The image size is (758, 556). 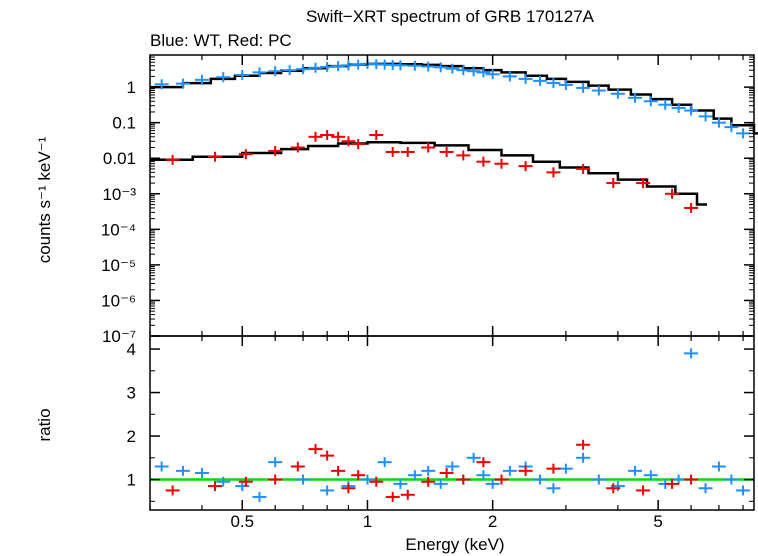 I want to click on y-tick-label: 0.01, so click(x=119, y=158).